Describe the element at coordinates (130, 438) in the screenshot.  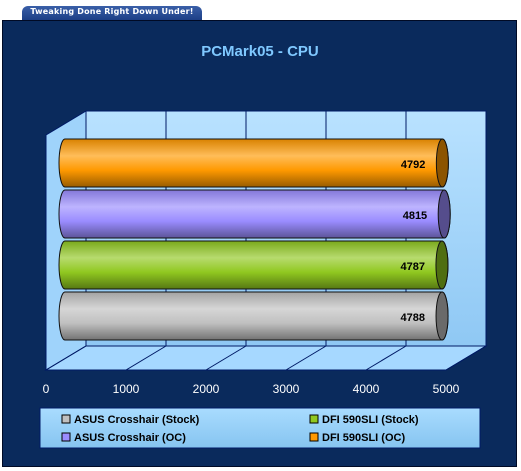
I see `legend-label: ASUS Crosshair (OC)` at that location.